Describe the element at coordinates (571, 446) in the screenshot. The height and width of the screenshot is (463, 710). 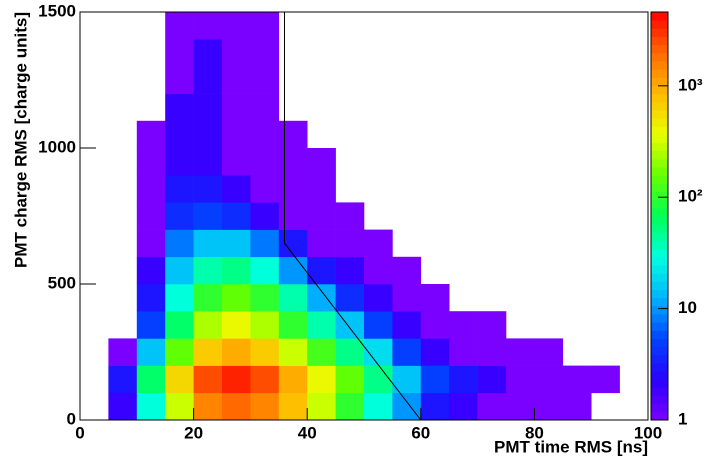
I see `x-axis-label: PMT time RMS [ns]` at that location.